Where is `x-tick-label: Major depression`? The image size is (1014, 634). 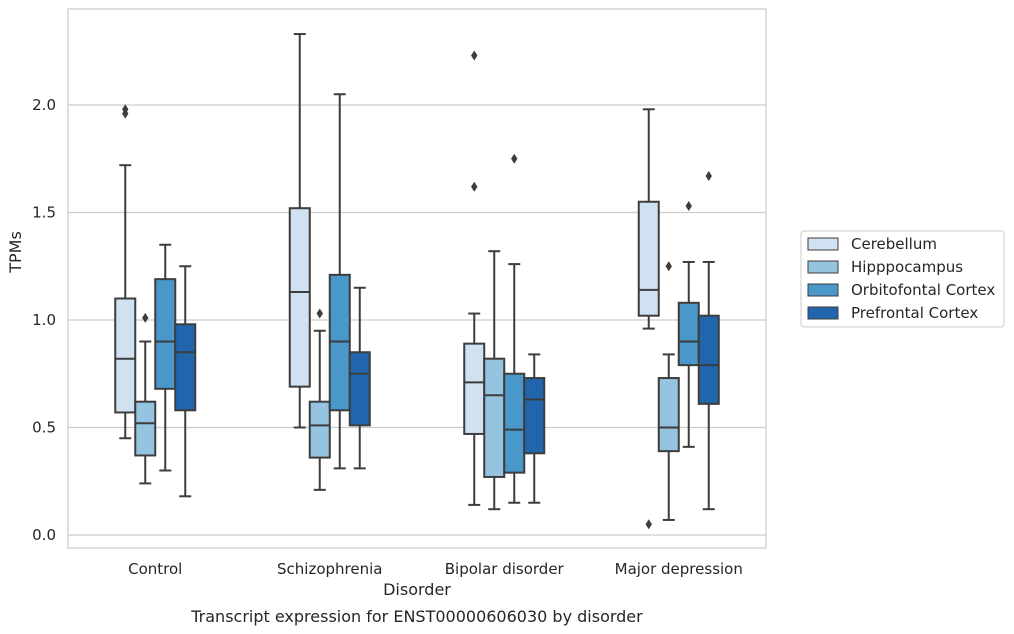
x-tick-label: Major depression is located at coordinates (679, 569).